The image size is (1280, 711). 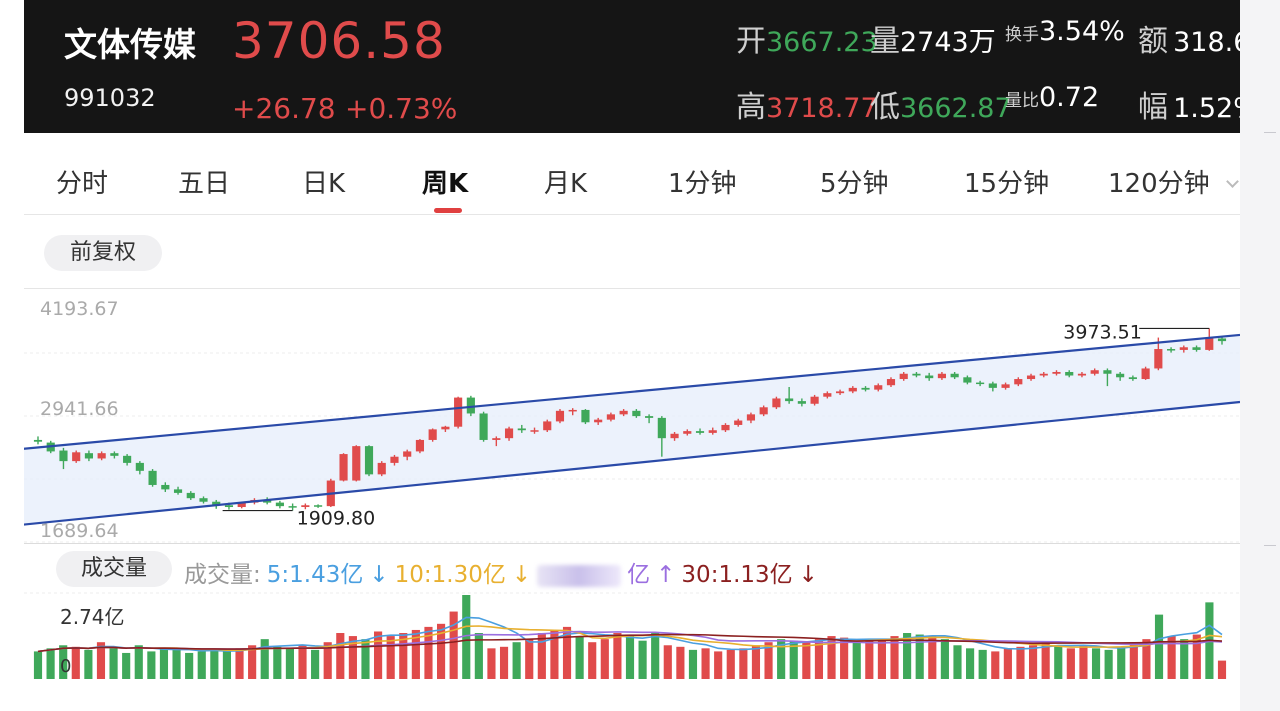 I want to click on chevron-down-icon, so click(x=1232, y=181).